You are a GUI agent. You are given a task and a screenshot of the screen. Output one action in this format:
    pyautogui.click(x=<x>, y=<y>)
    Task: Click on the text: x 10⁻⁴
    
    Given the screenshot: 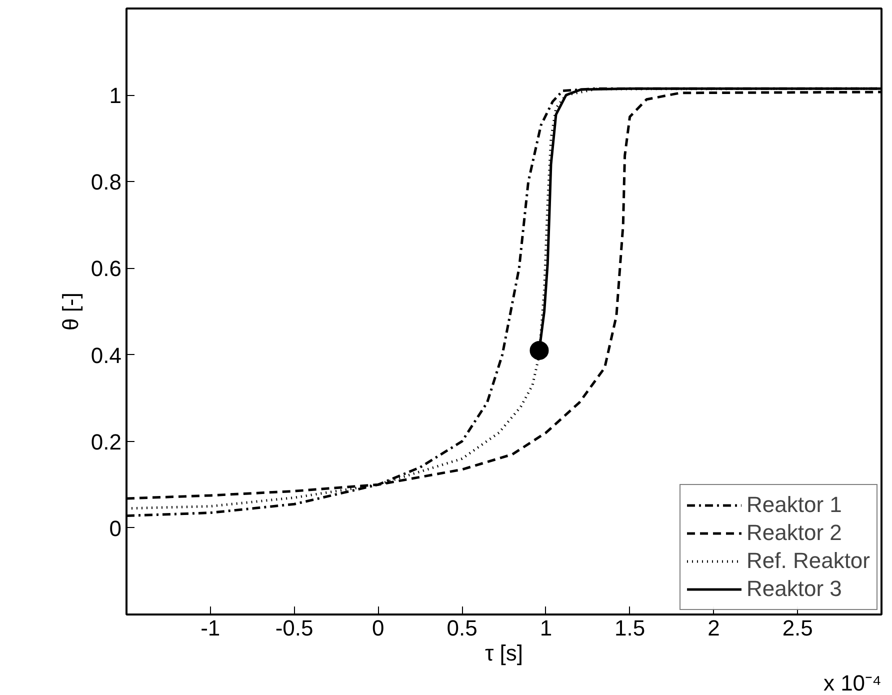 What is the action you would take?
    pyautogui.click(x=852, y=682)
    